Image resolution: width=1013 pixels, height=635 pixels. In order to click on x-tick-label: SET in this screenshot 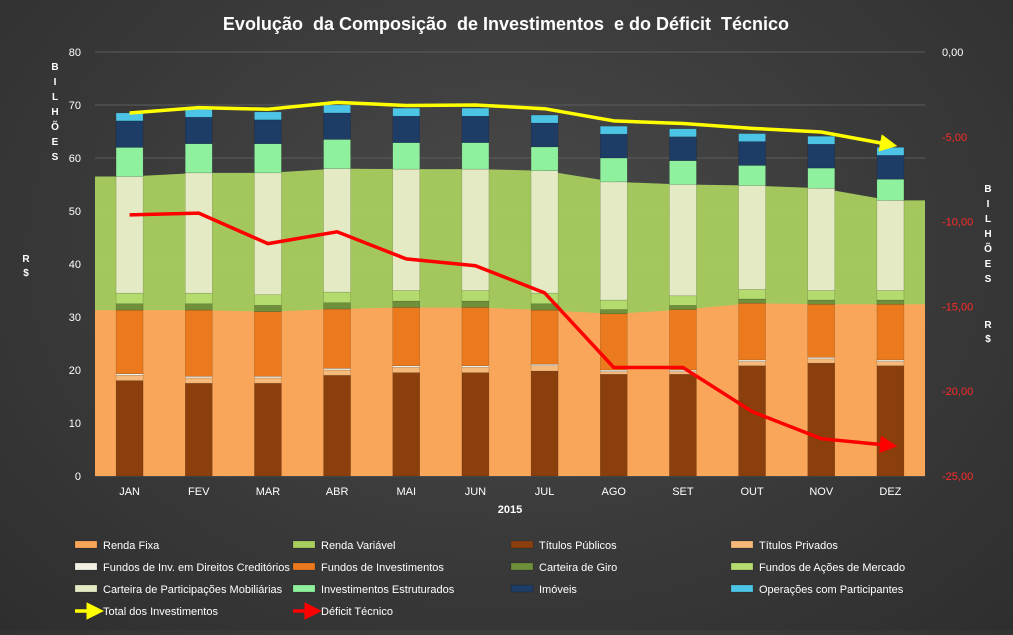, I will do `click(683, 492)`.